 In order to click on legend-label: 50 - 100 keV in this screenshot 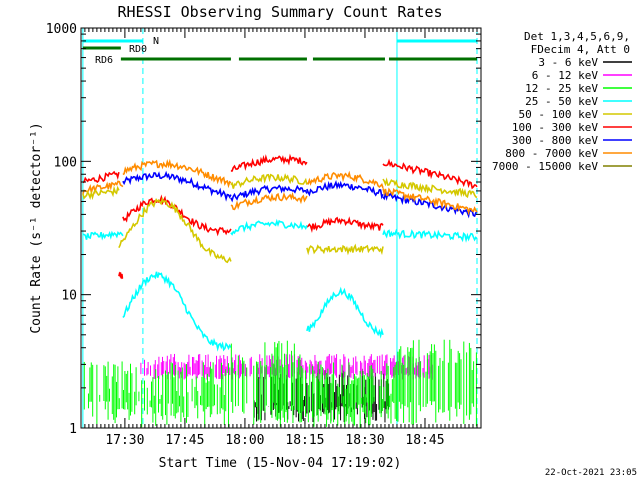, I will do `click(559, 114)`.